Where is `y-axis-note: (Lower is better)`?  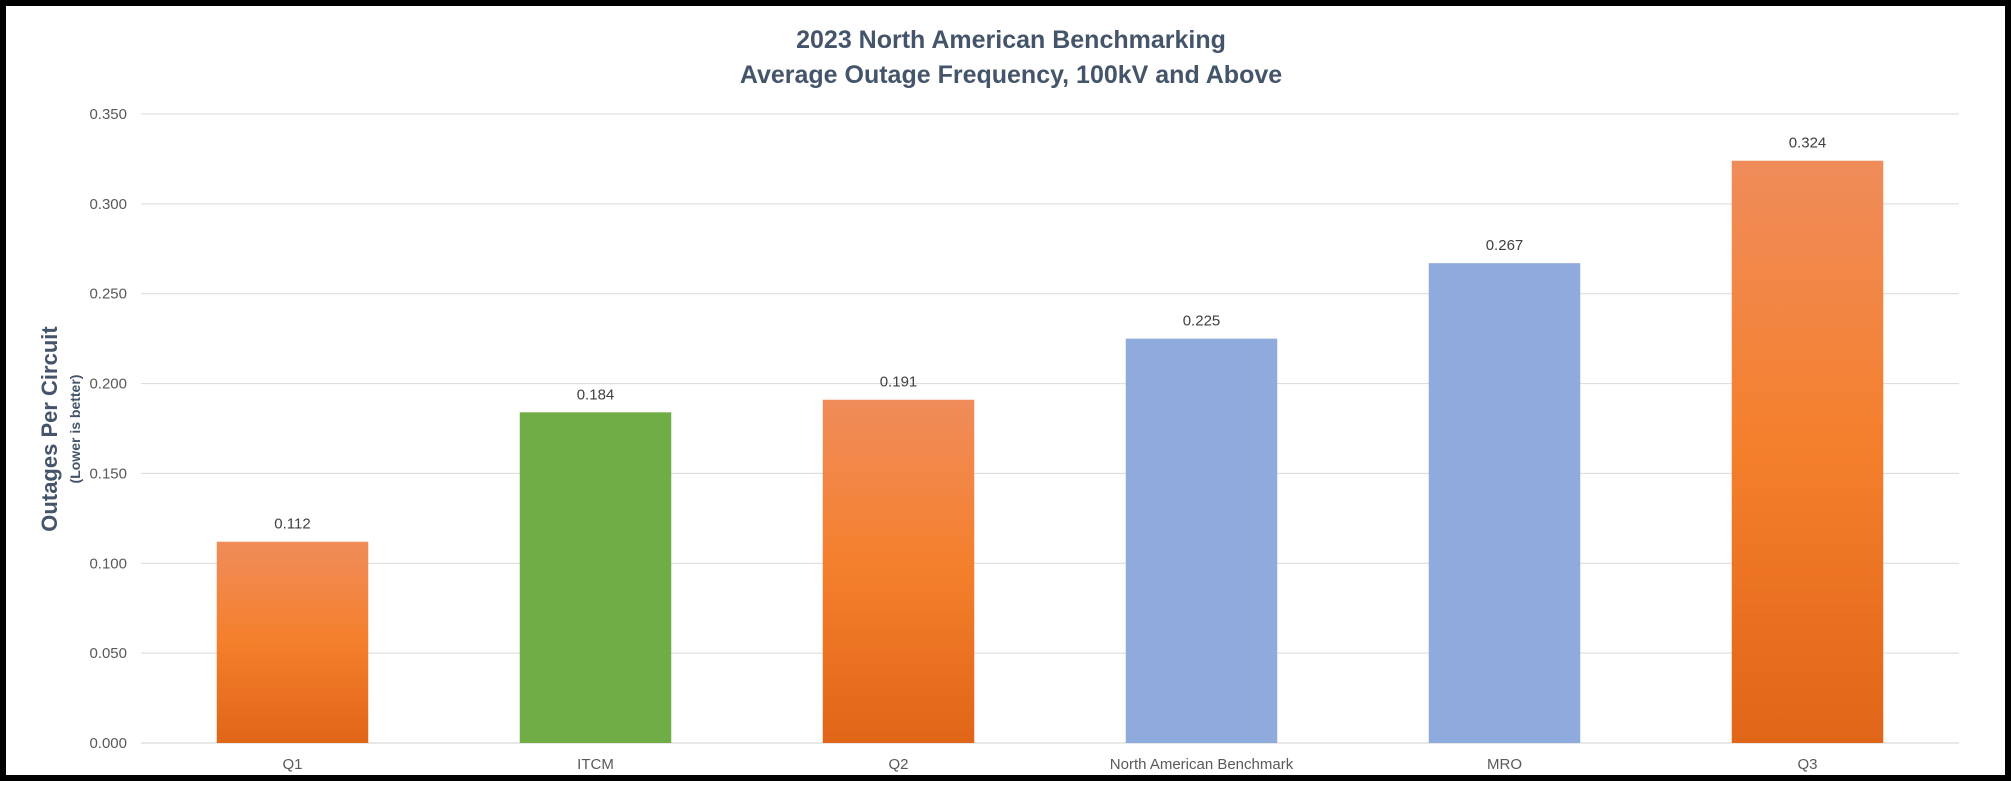 y-axis-note: (Lower is better) is located at coordinates (75, 429).